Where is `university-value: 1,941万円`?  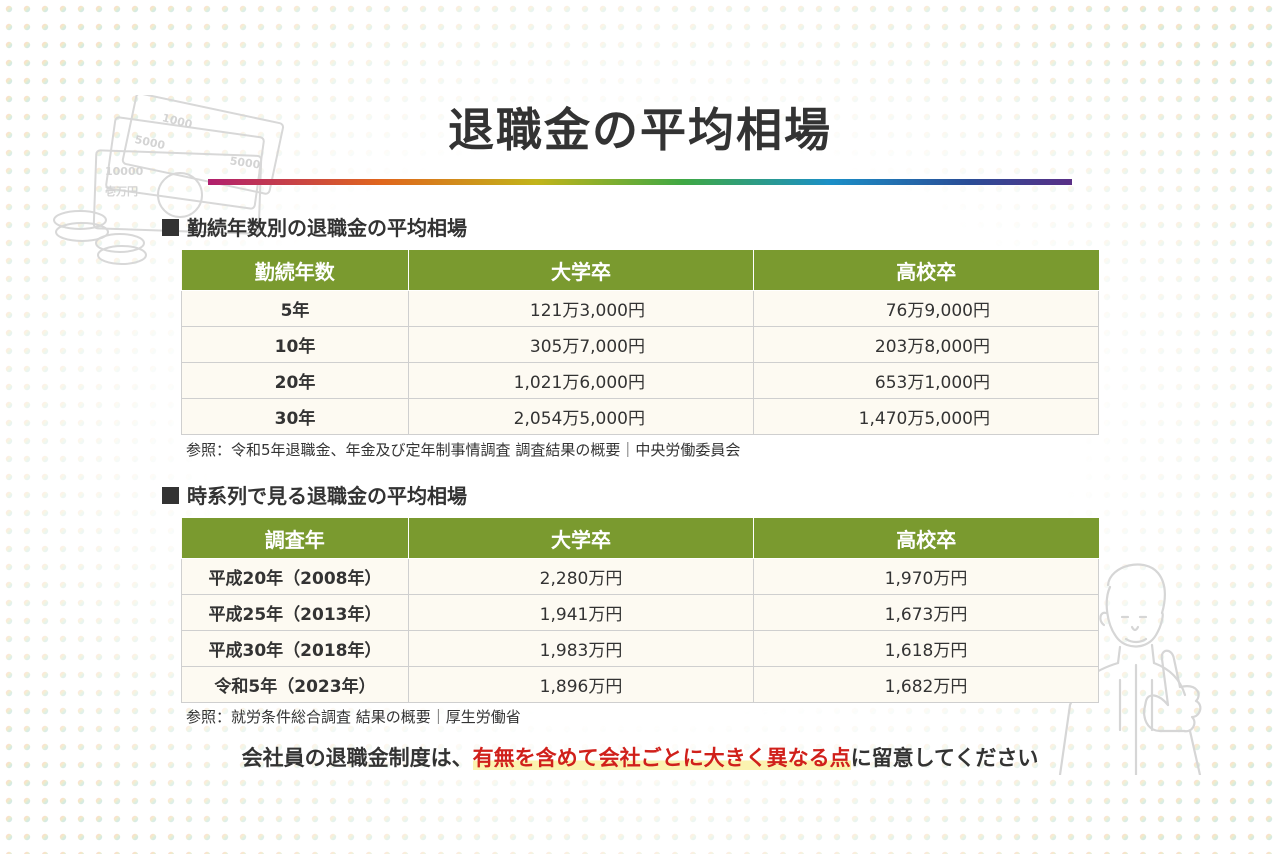 university-value: 1,941万円 is located at coordinates (581, 612).